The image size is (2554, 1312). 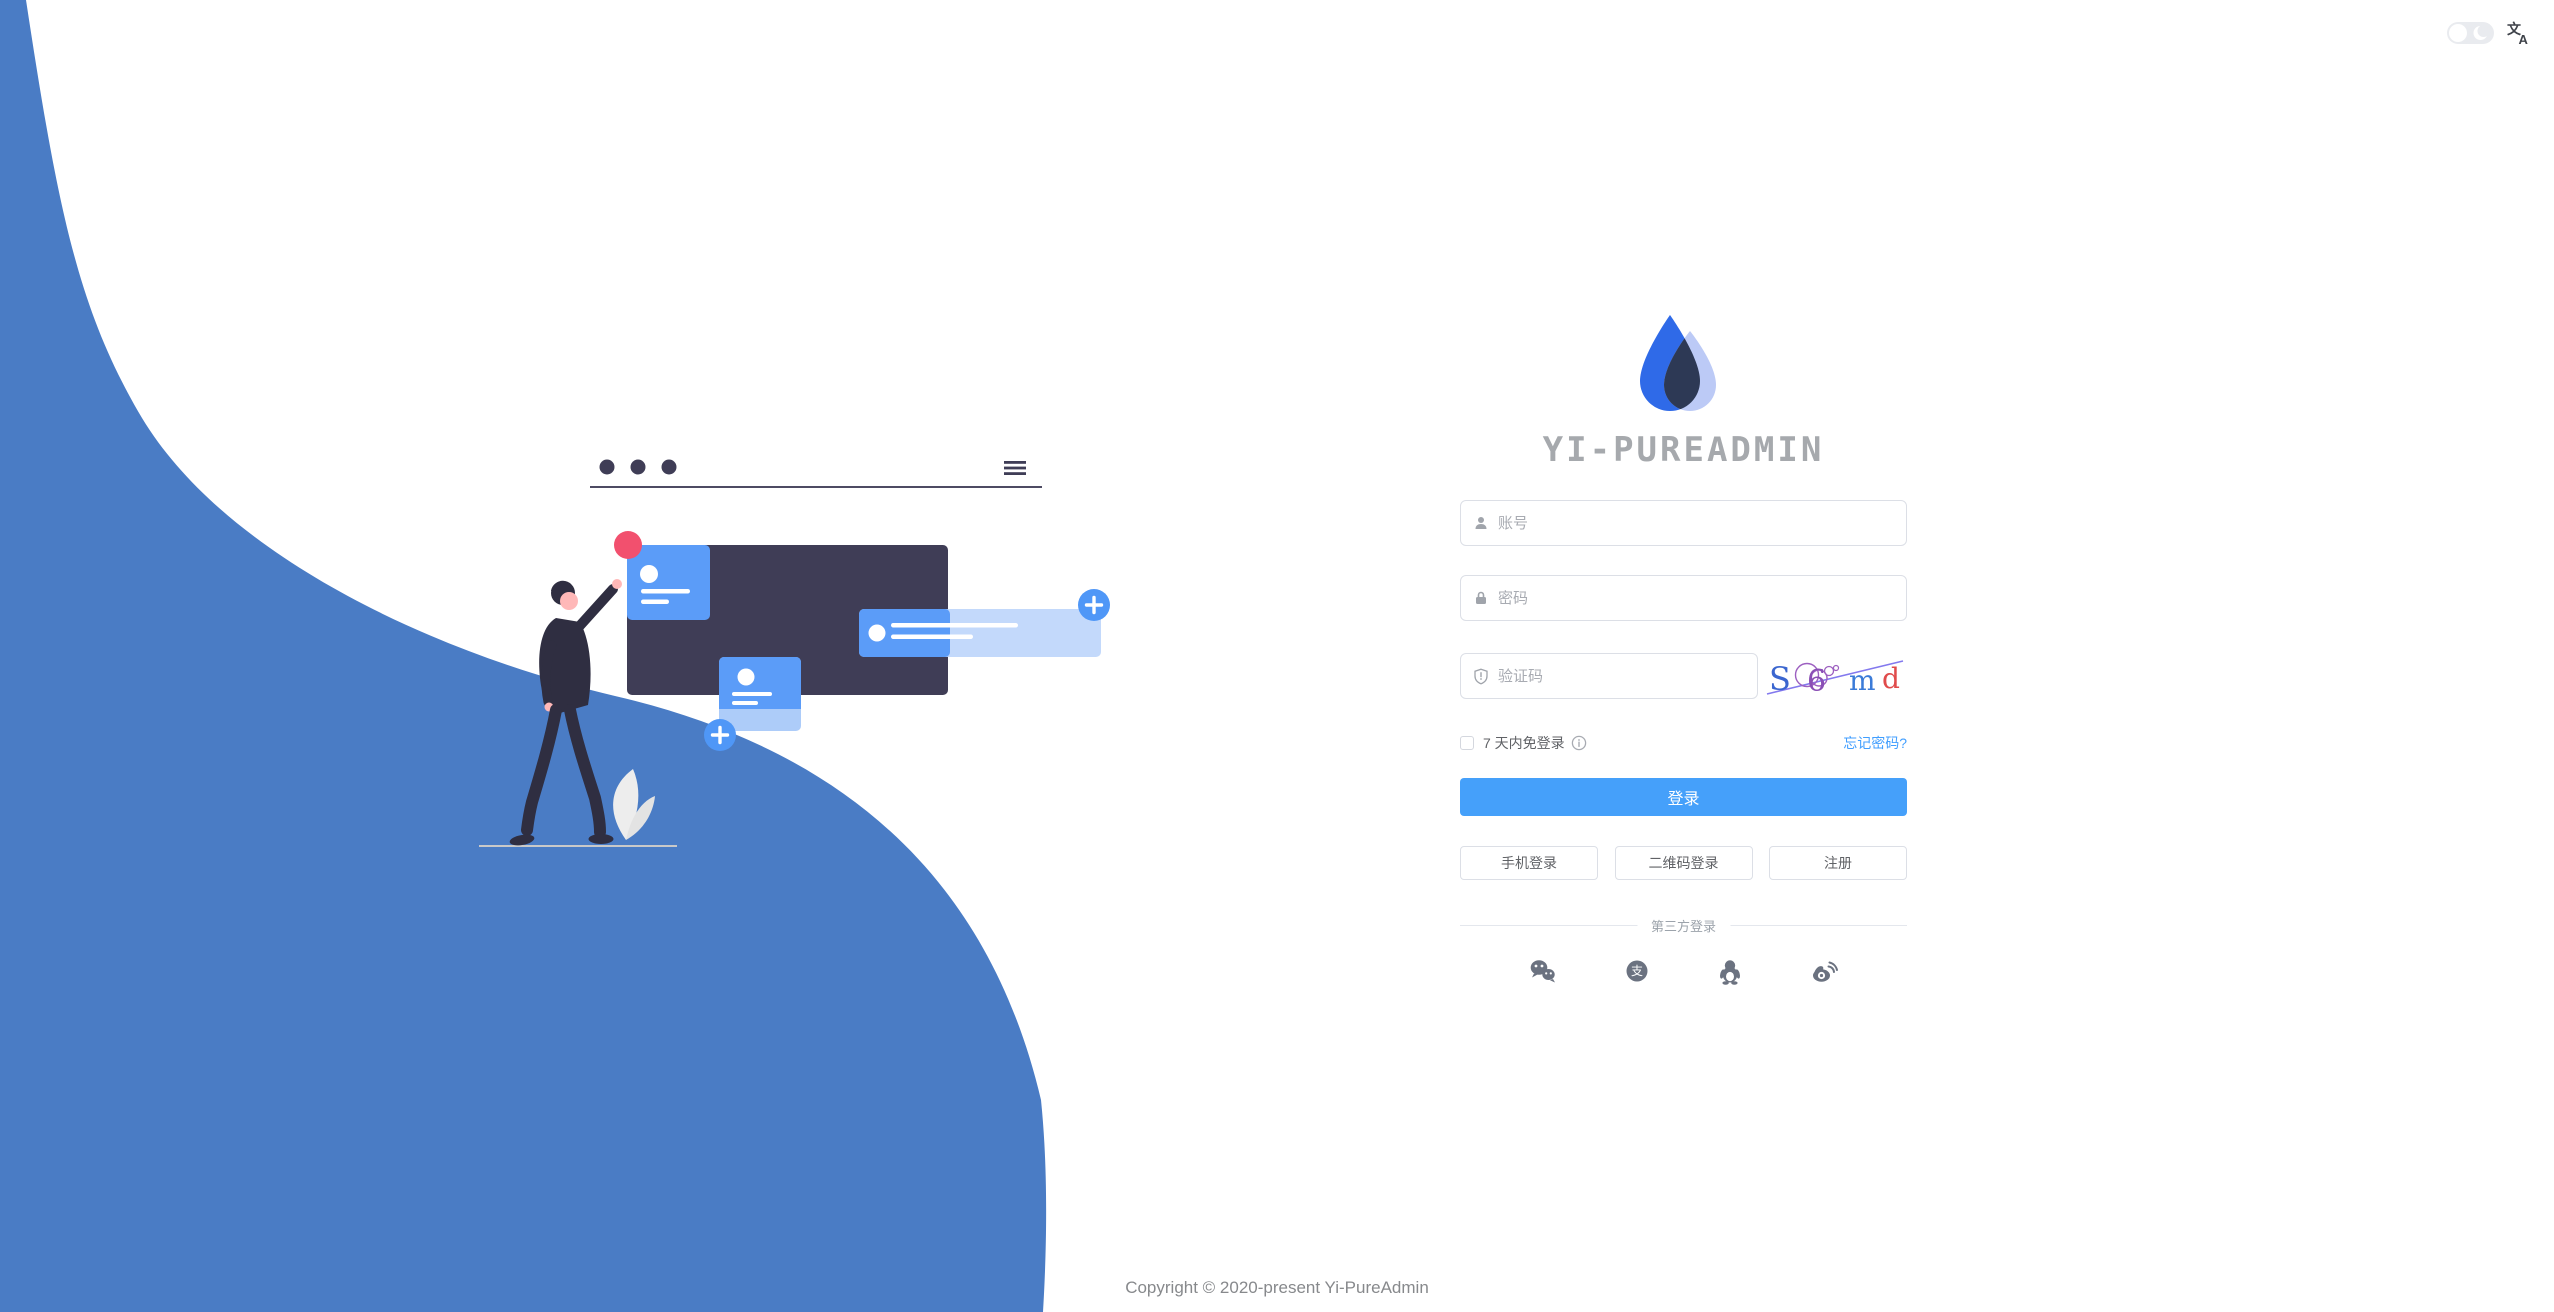 I want to click on translate-icon: 文 A, so click(x=2519, y=33).